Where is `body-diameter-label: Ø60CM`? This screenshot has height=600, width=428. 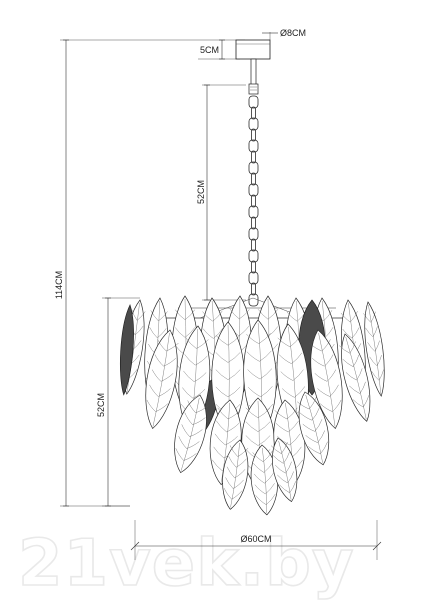 body-diameter-label: Ø60CM is located at coordinates (255, 539).